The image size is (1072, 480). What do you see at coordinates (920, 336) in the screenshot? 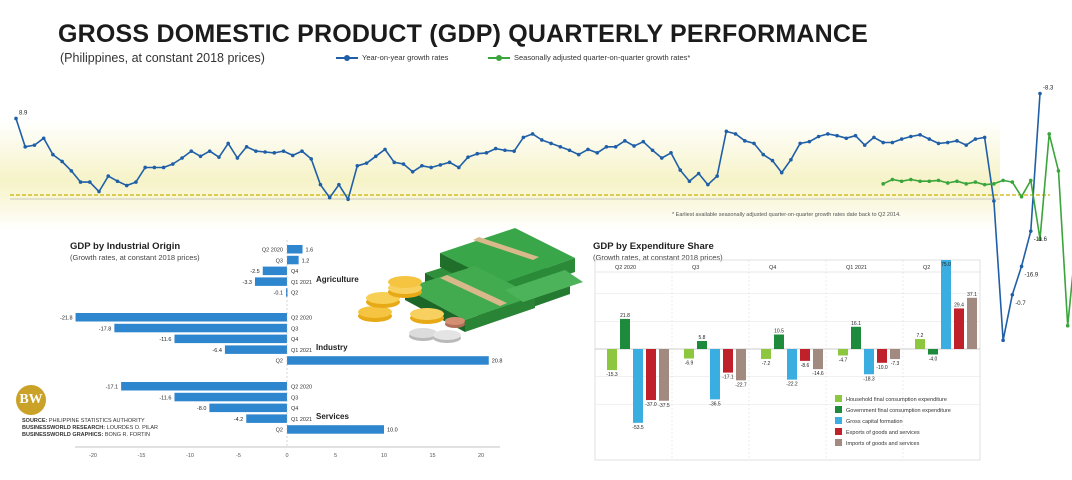
I see `expenditure-value-label: 7.2` at bounding box center [920, 336].